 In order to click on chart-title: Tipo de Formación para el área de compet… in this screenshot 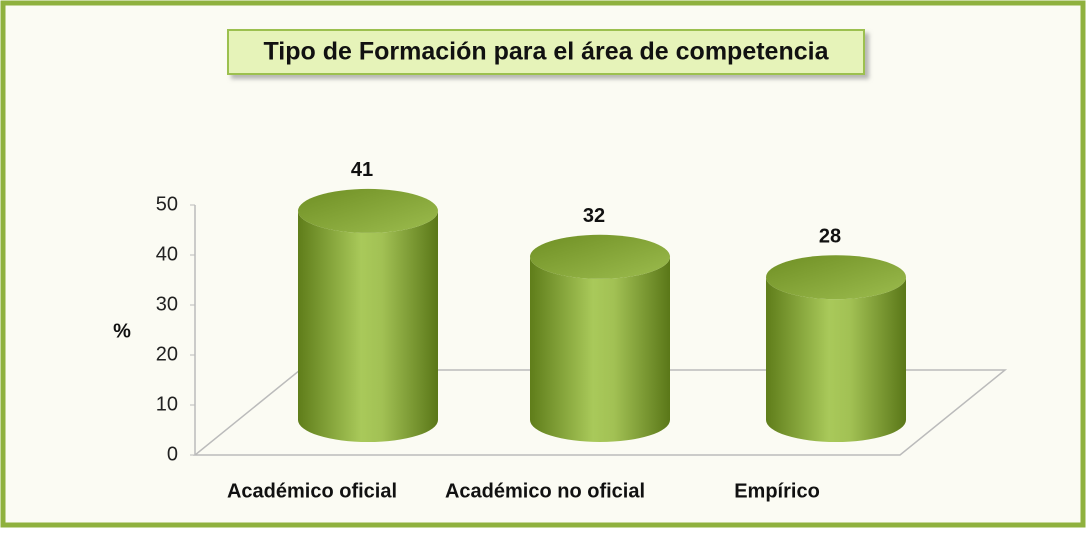, I will do `click(546, 52)`.